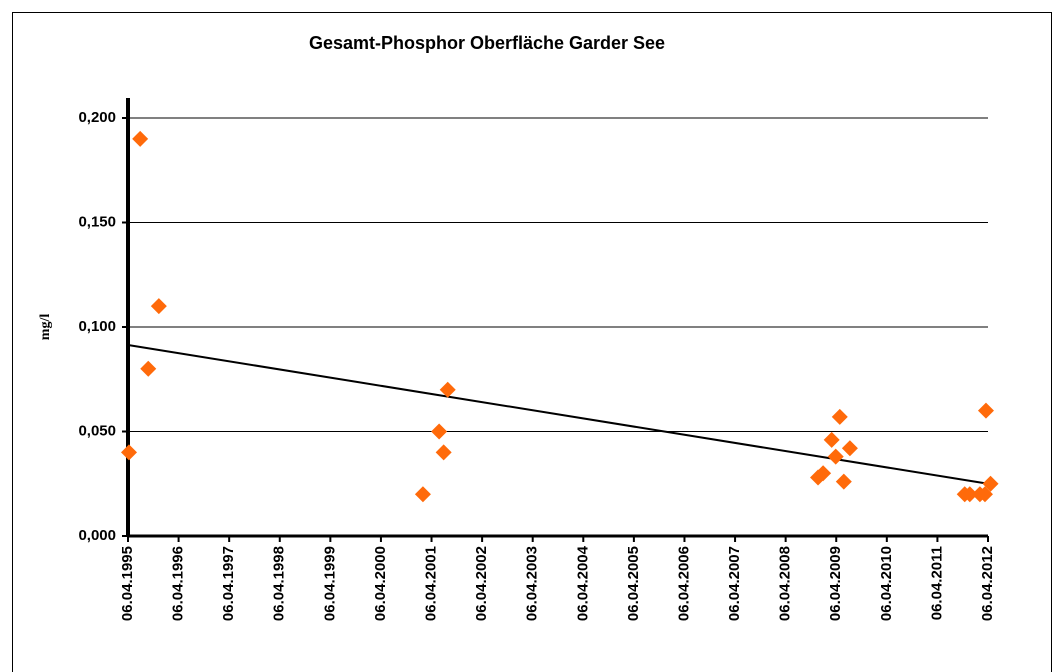 Image resolution: width=1054 pixels, height=672 pixels. I want to click on y-axis-label: mg/l, so click(45, 327).